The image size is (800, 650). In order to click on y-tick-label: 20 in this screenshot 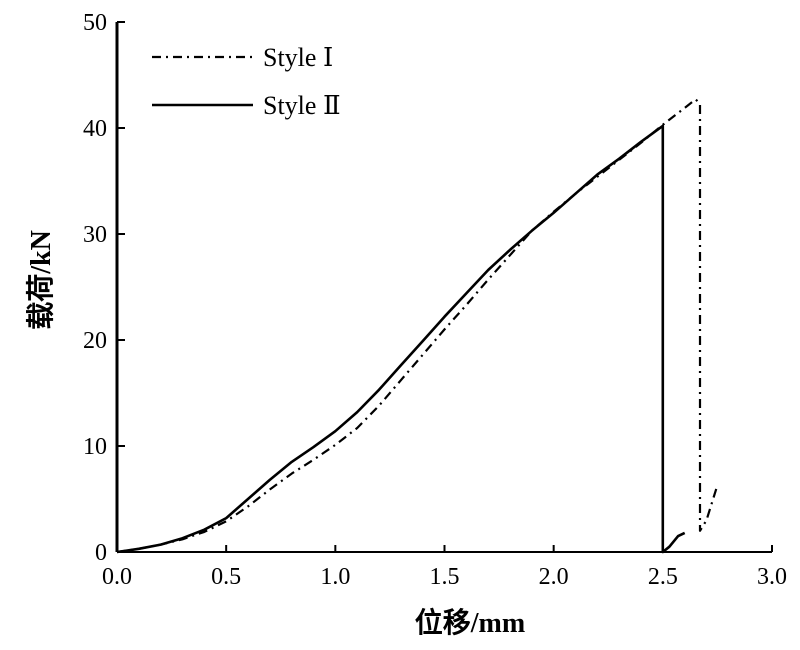, I will do `click(95, 341)`.